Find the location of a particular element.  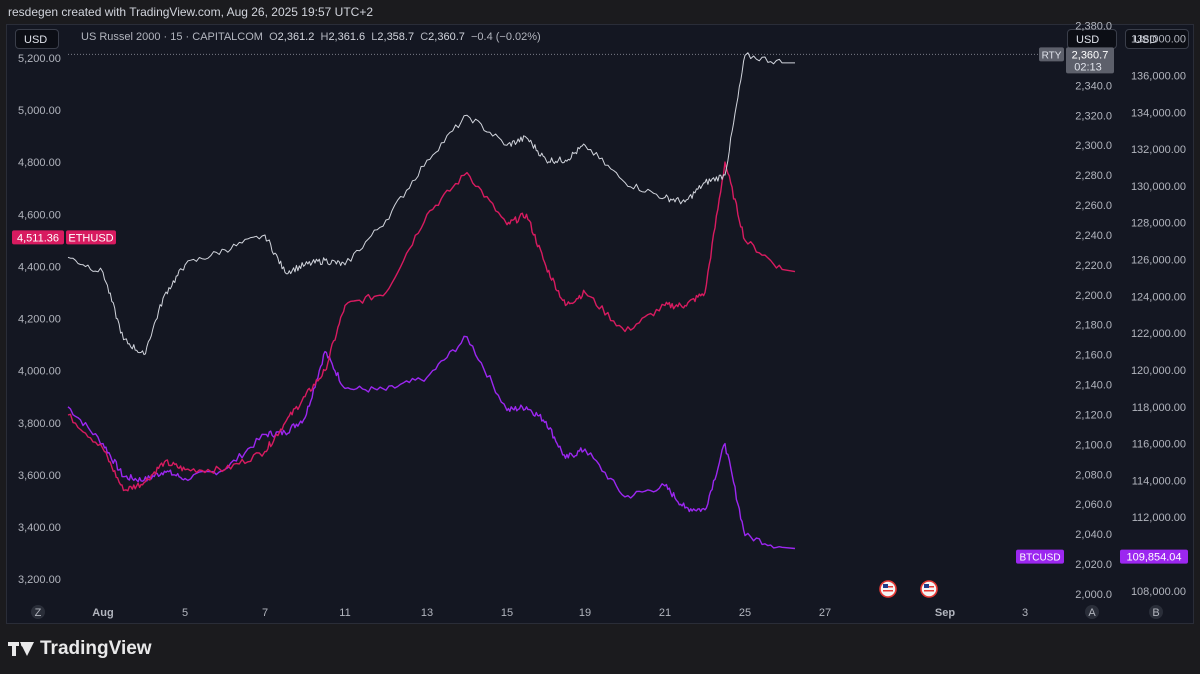

btc-axis-tick: 122,000.00 is located at coordinates (1158, 334).